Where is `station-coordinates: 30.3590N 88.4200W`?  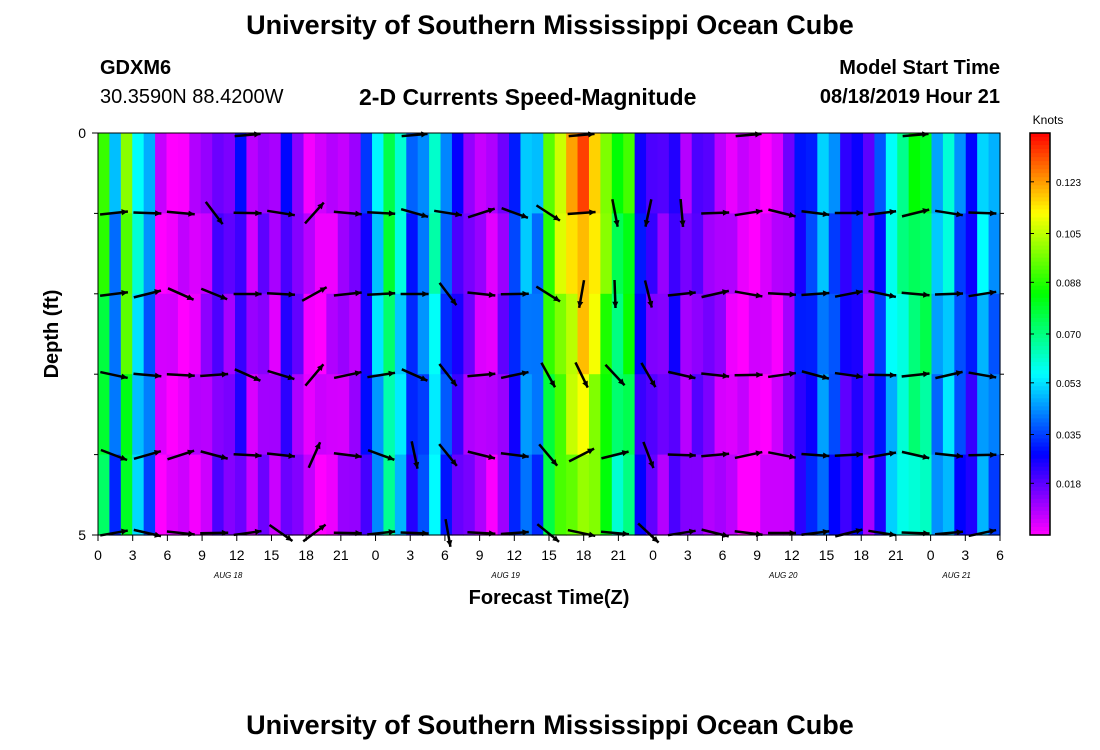 station-coordinates: 30.3590N 88.4200W is located at coordinates (192, 97).